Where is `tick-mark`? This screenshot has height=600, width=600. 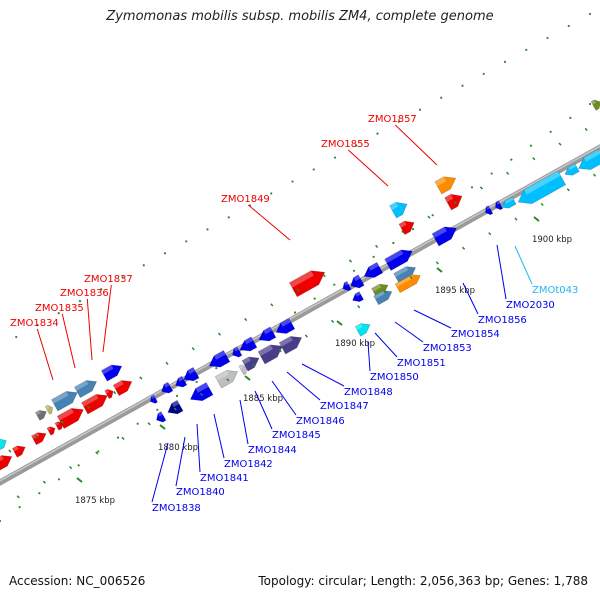
tick-mark is located at coordinates (162, 427).